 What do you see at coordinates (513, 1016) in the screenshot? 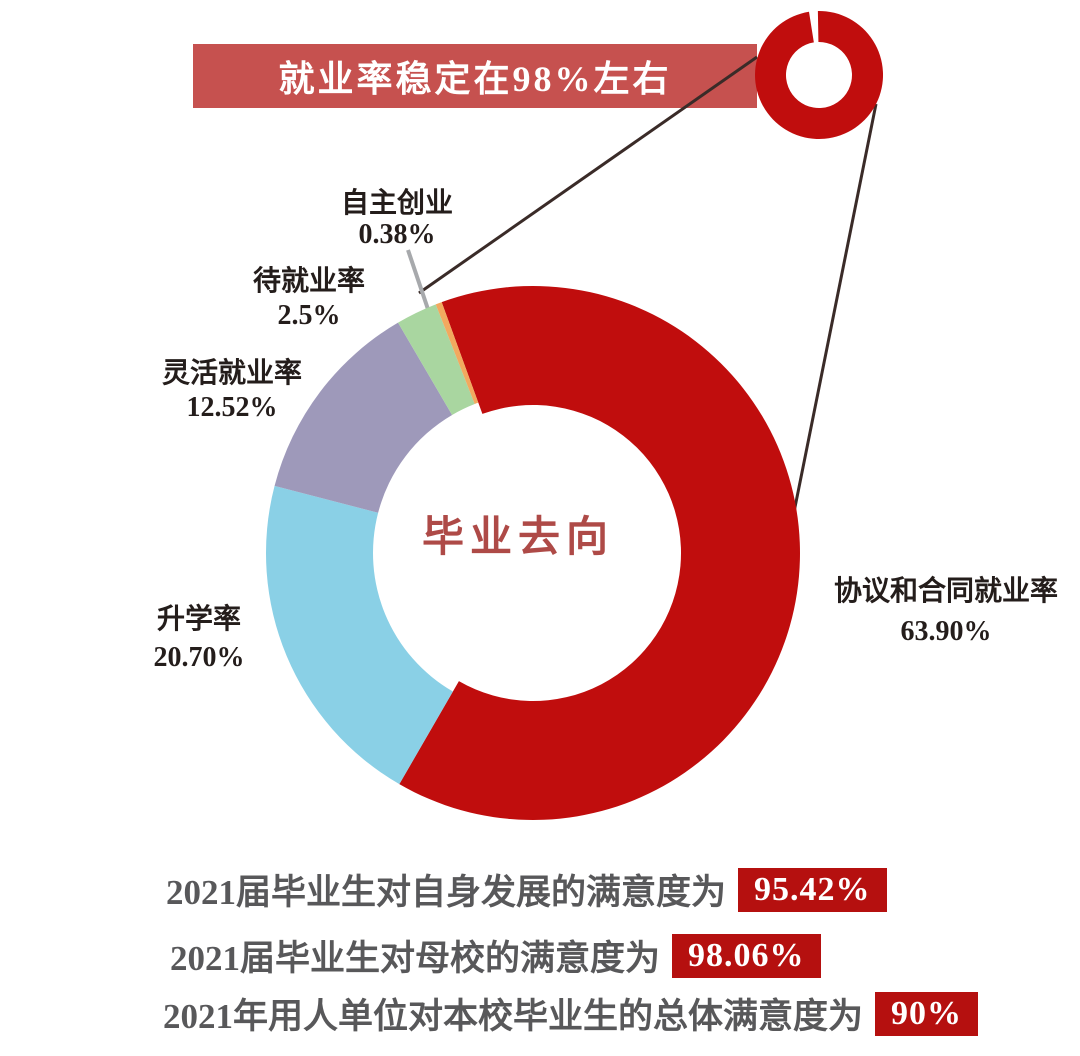
I see `satisfaction-text: 2021年用人单位对本校毕业生的总体满意度为` at bounding box center [513, 1016].